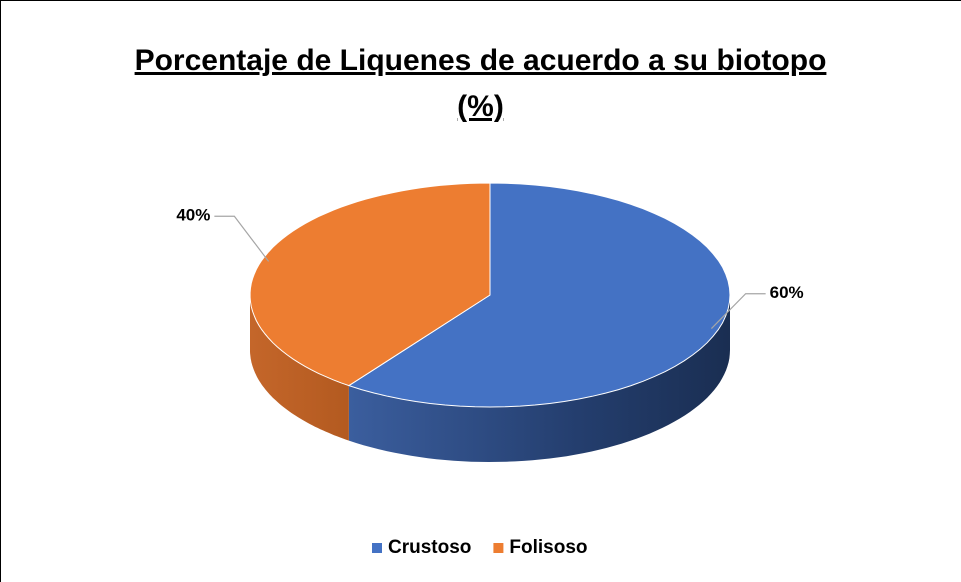 The width and height of the screenshot is (961, 582). I want to click on data-label: 40%, so click(193, 215).